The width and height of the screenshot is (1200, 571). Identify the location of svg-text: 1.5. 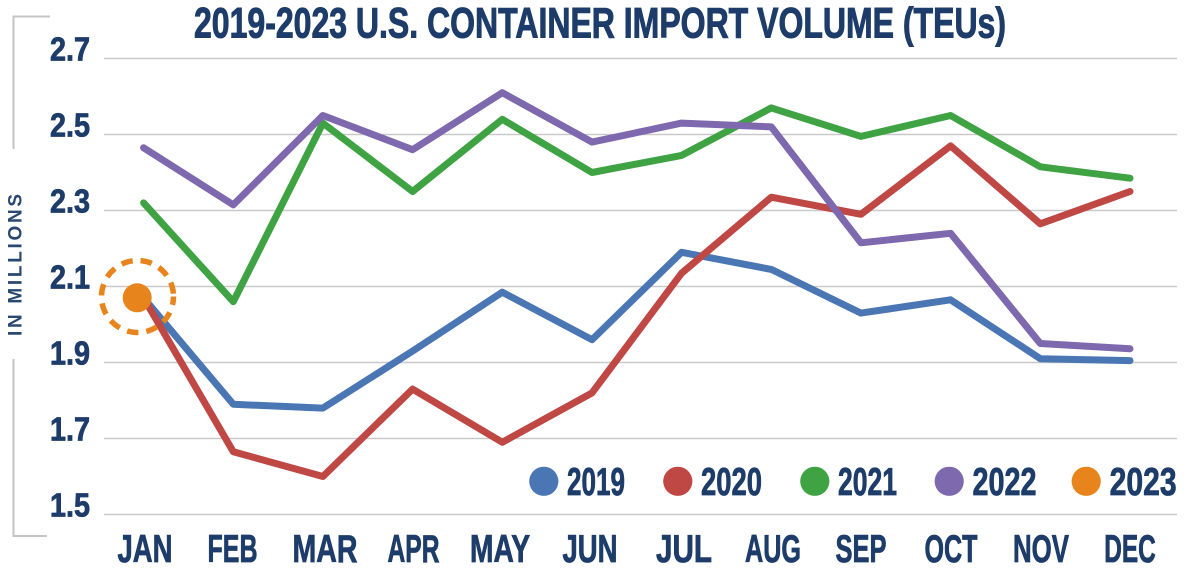
(70, 505).